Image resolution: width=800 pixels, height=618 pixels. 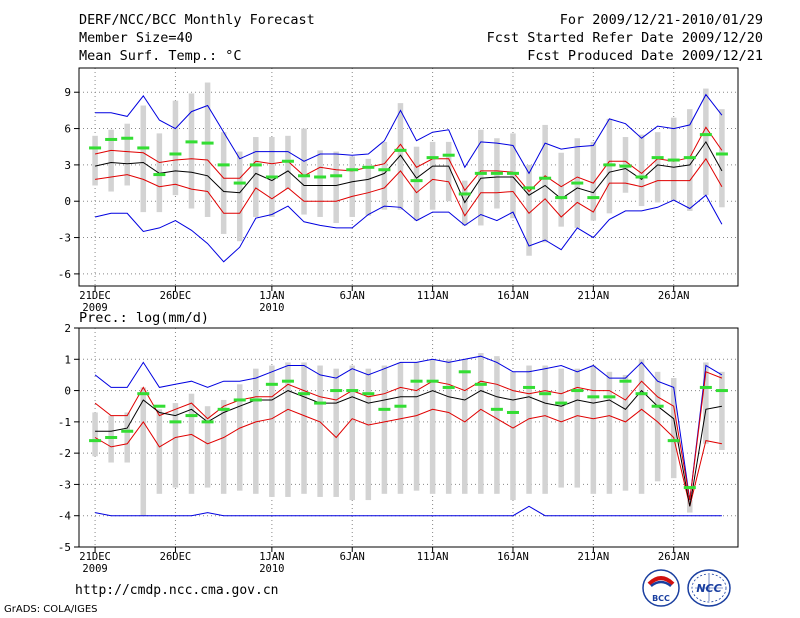 I want to click on chart1-y-tick-label: 3, so click(x=67, y=165).